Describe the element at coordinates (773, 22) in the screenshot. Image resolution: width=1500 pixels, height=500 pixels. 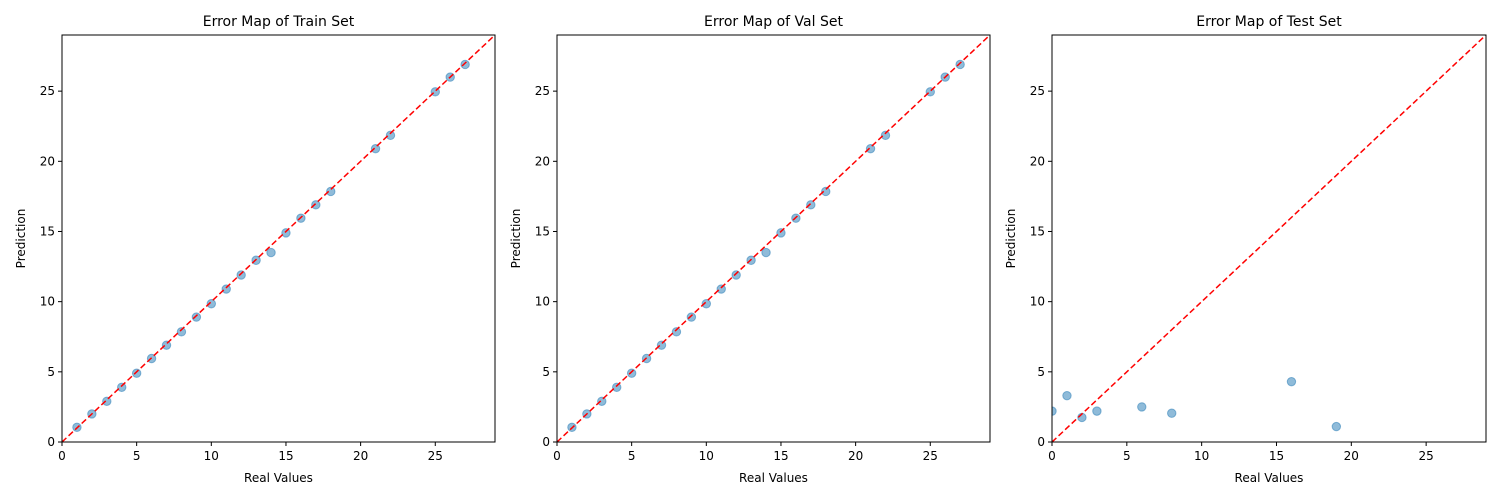
I see `chart-title: Error Map of Val Set` at that location.